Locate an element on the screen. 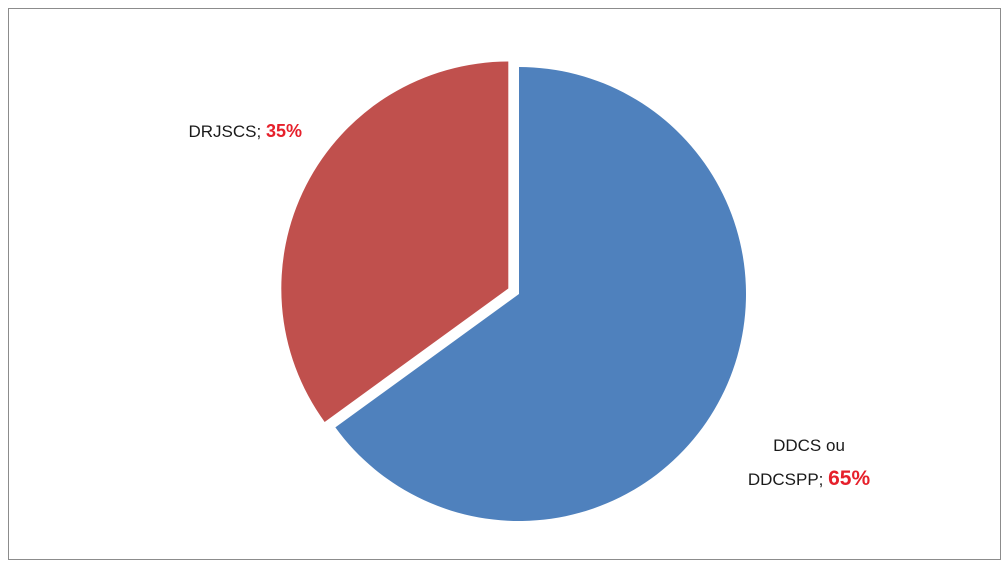  slice-label-1: DDCS ou DDCSPP; 65% is located at coordinates (809, 463).